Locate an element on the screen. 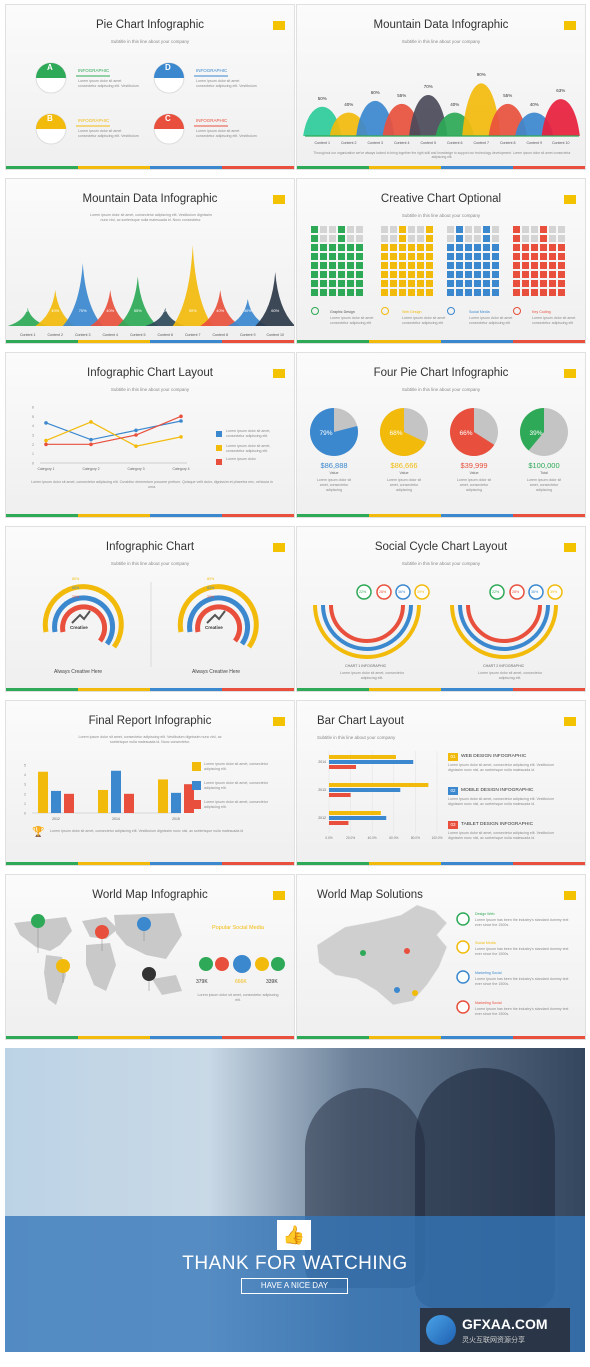 This screenshot has width=590, height=1367. x-tick-label: Category 2 is located at coordinates (90, 469).